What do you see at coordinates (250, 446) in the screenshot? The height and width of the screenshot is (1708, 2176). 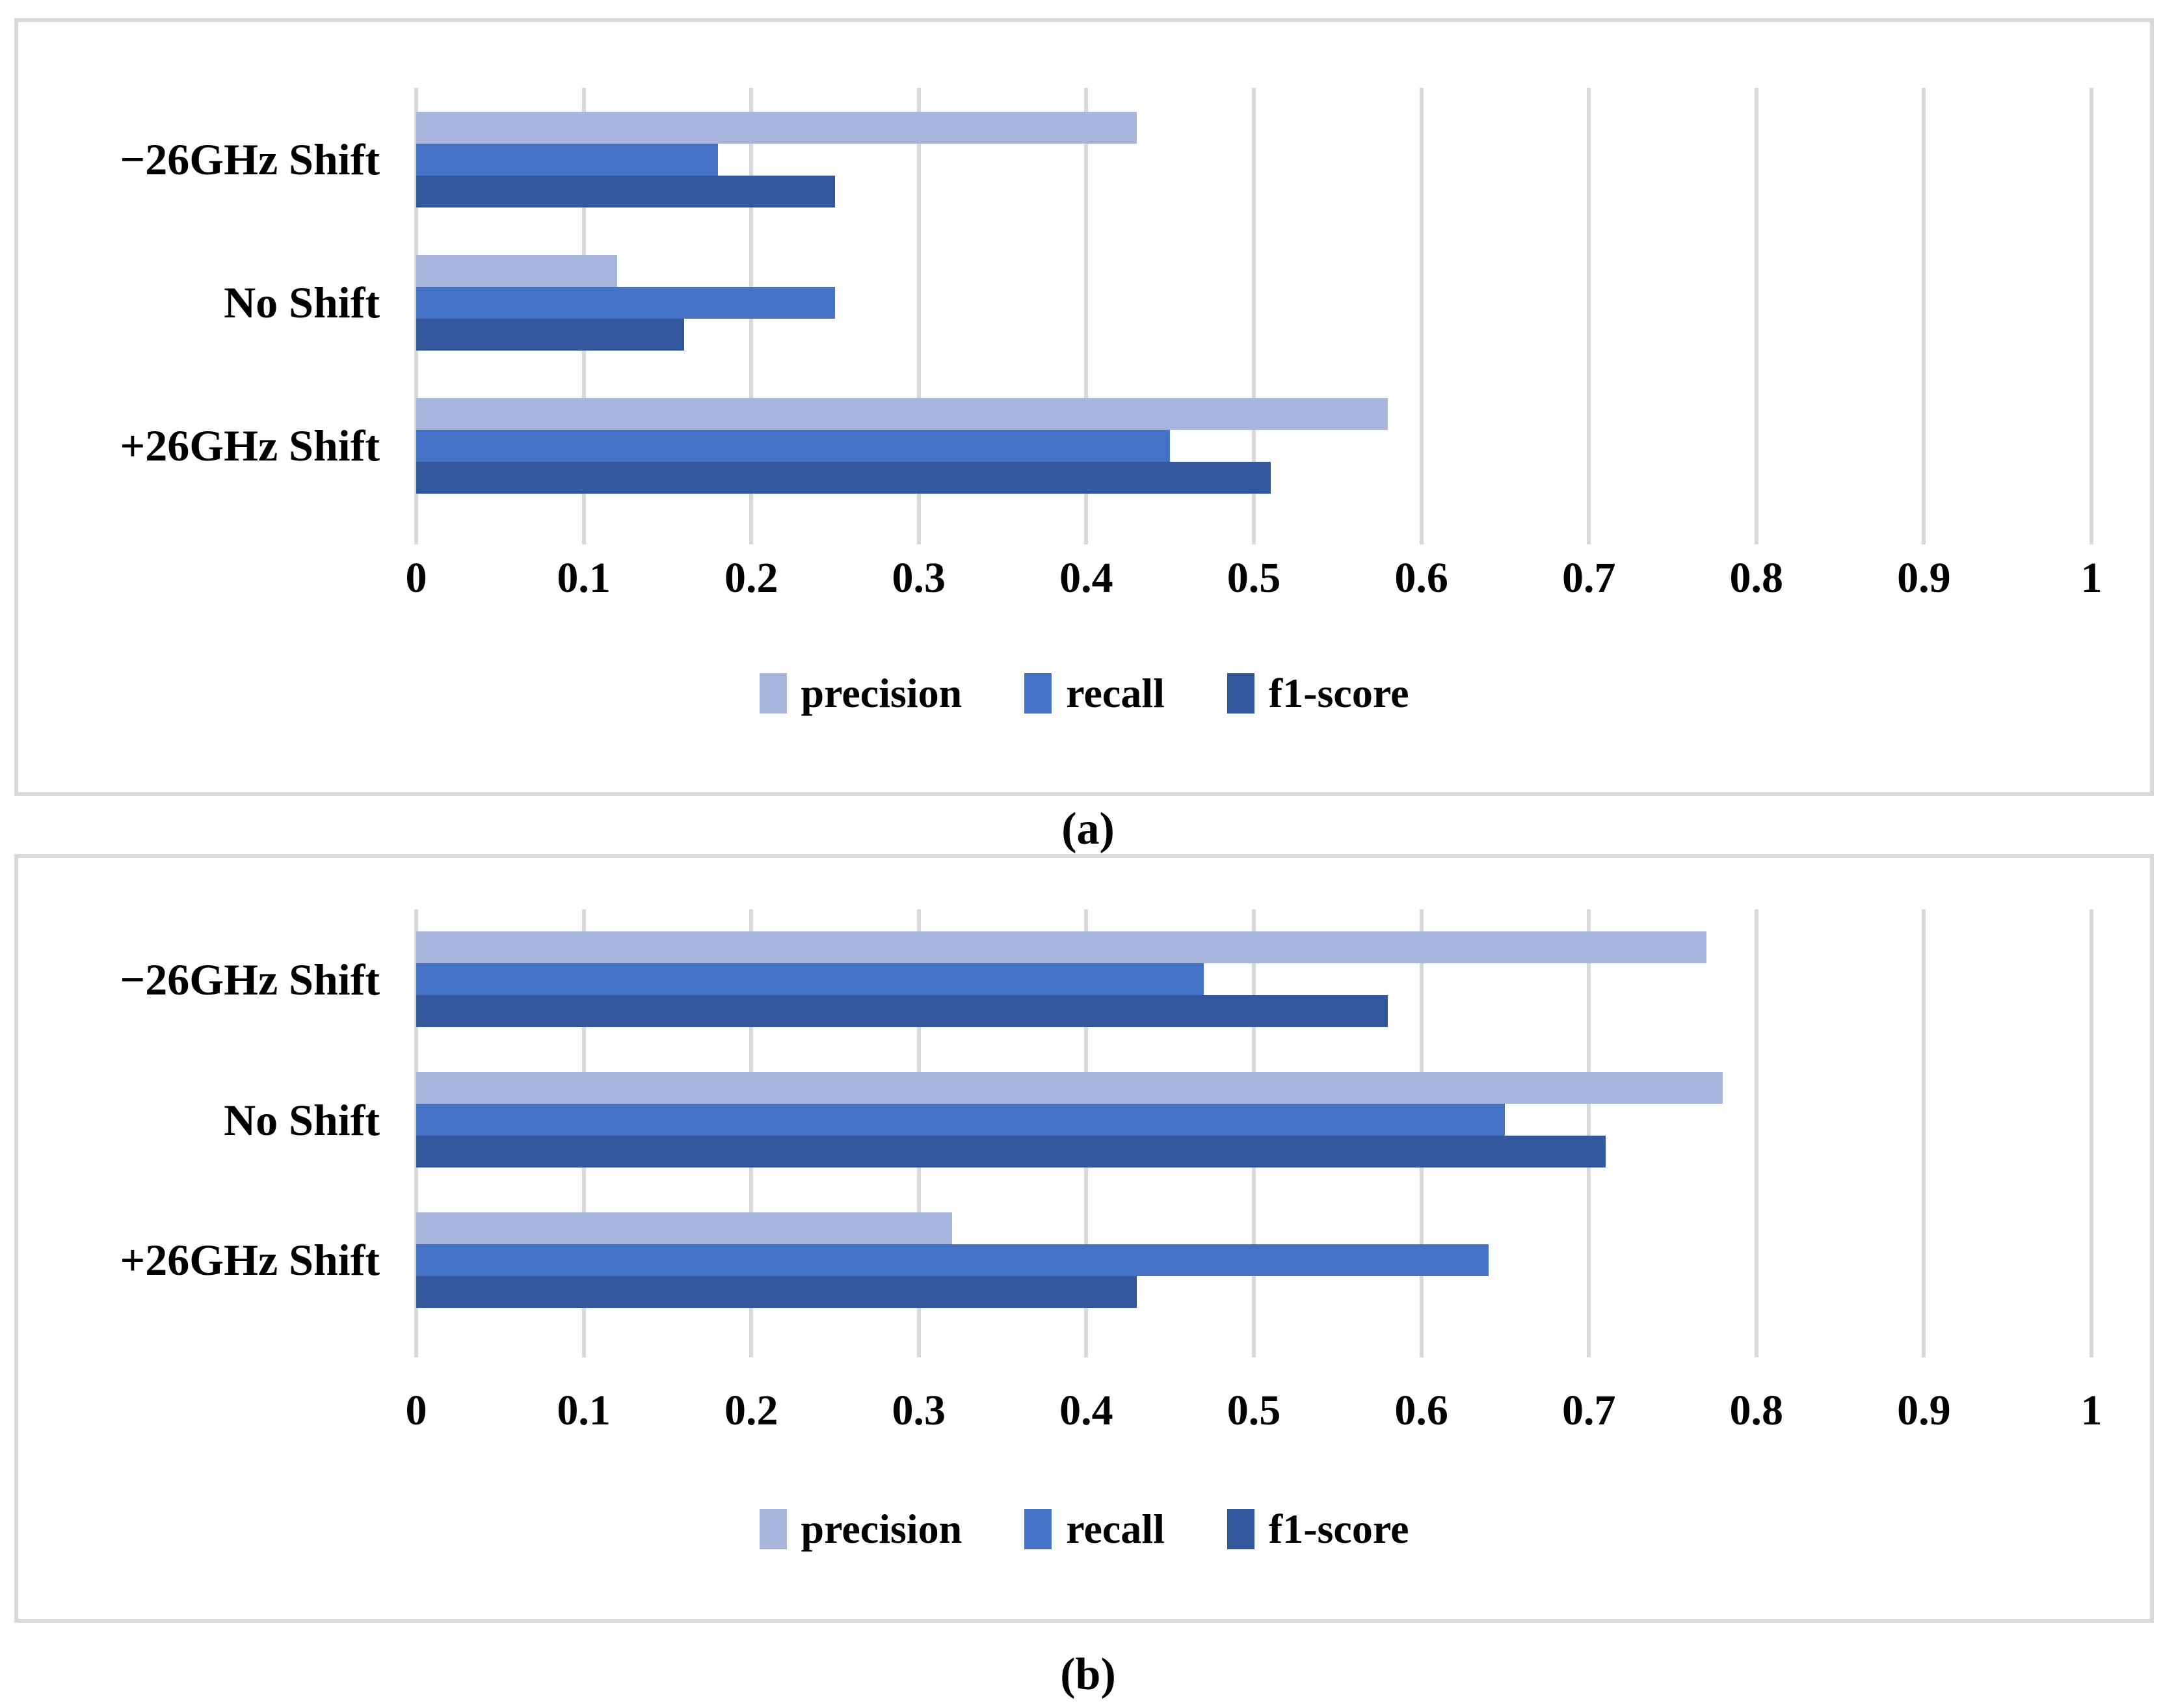 I see `chart-a-category-label-3: +26GHz Shift` at bounding box center [250, 446].